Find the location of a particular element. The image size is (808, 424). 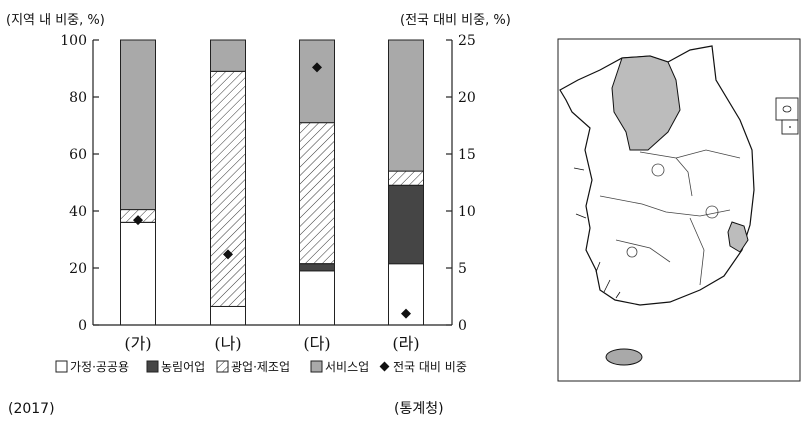

province-borders is located at coordinates (670, 217).